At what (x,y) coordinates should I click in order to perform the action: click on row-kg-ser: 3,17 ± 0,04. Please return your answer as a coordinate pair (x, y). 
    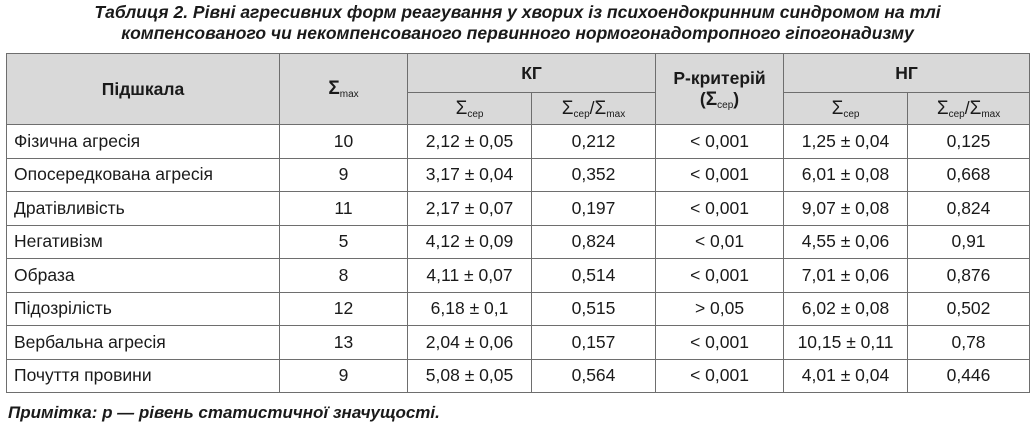
    Looking at the image, I should click on (469, 174).